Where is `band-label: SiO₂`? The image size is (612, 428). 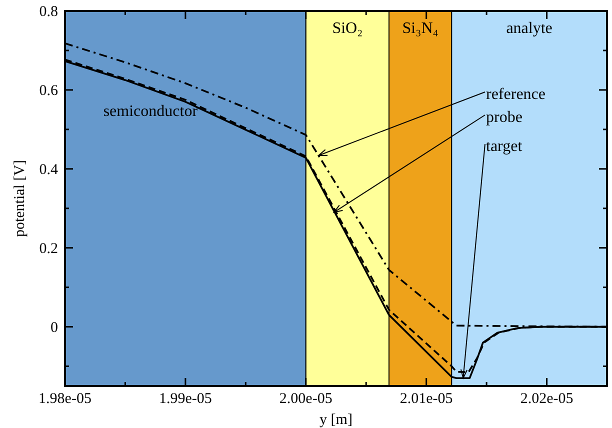 band-label: SiO₂ is located at coordinates (347, 28).